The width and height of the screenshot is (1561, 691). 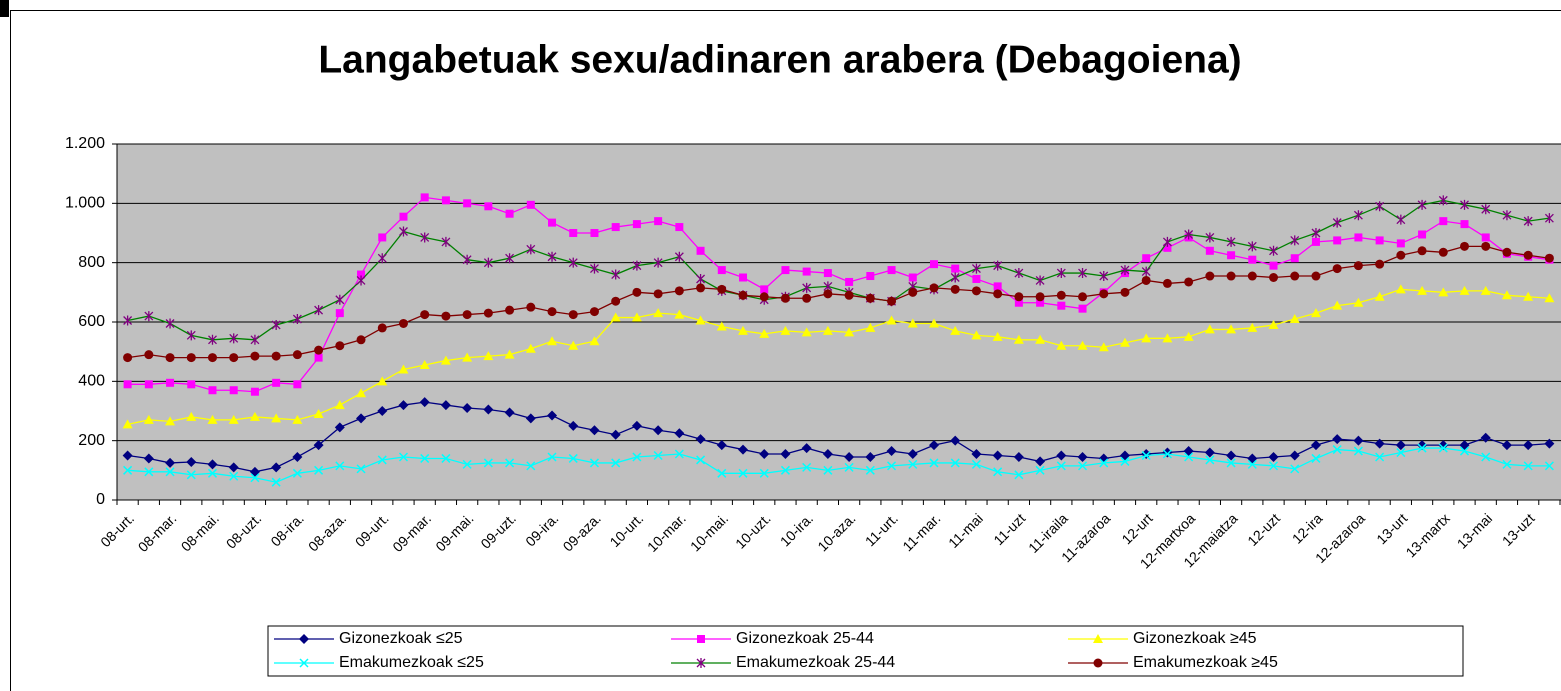 I want to click on y-tick-label: 600, so click(x=91, y=321).